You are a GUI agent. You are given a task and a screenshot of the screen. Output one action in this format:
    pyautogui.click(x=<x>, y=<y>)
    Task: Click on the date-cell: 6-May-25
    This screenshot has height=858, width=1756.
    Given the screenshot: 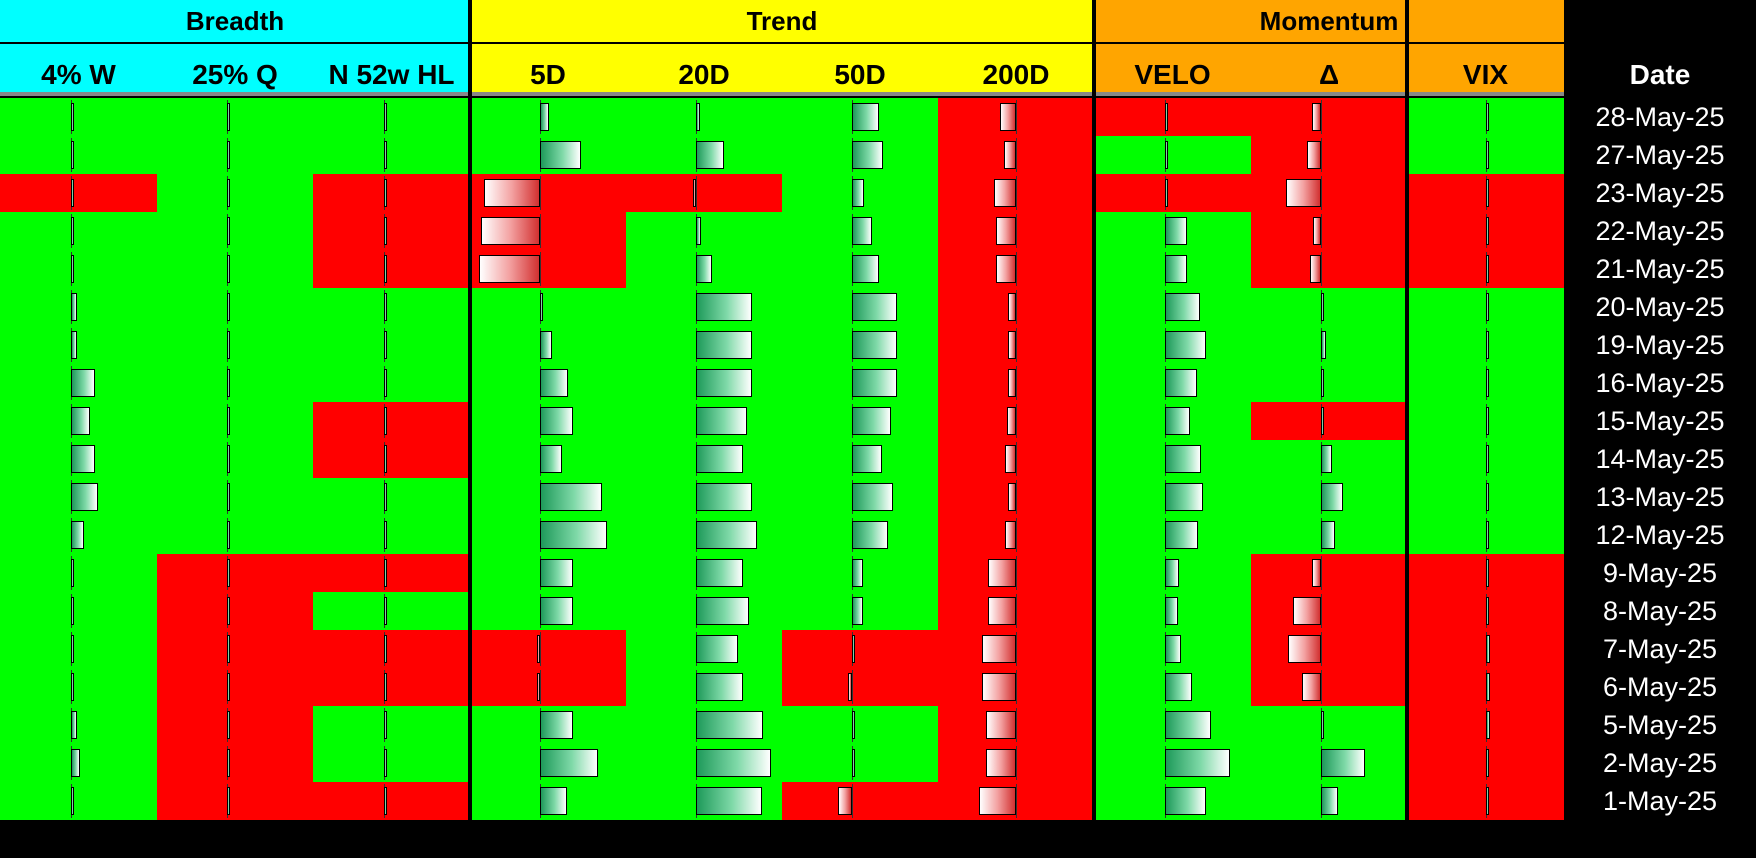 What is the action you would take?
    pyautogui.click(x=1660, y=686)
    